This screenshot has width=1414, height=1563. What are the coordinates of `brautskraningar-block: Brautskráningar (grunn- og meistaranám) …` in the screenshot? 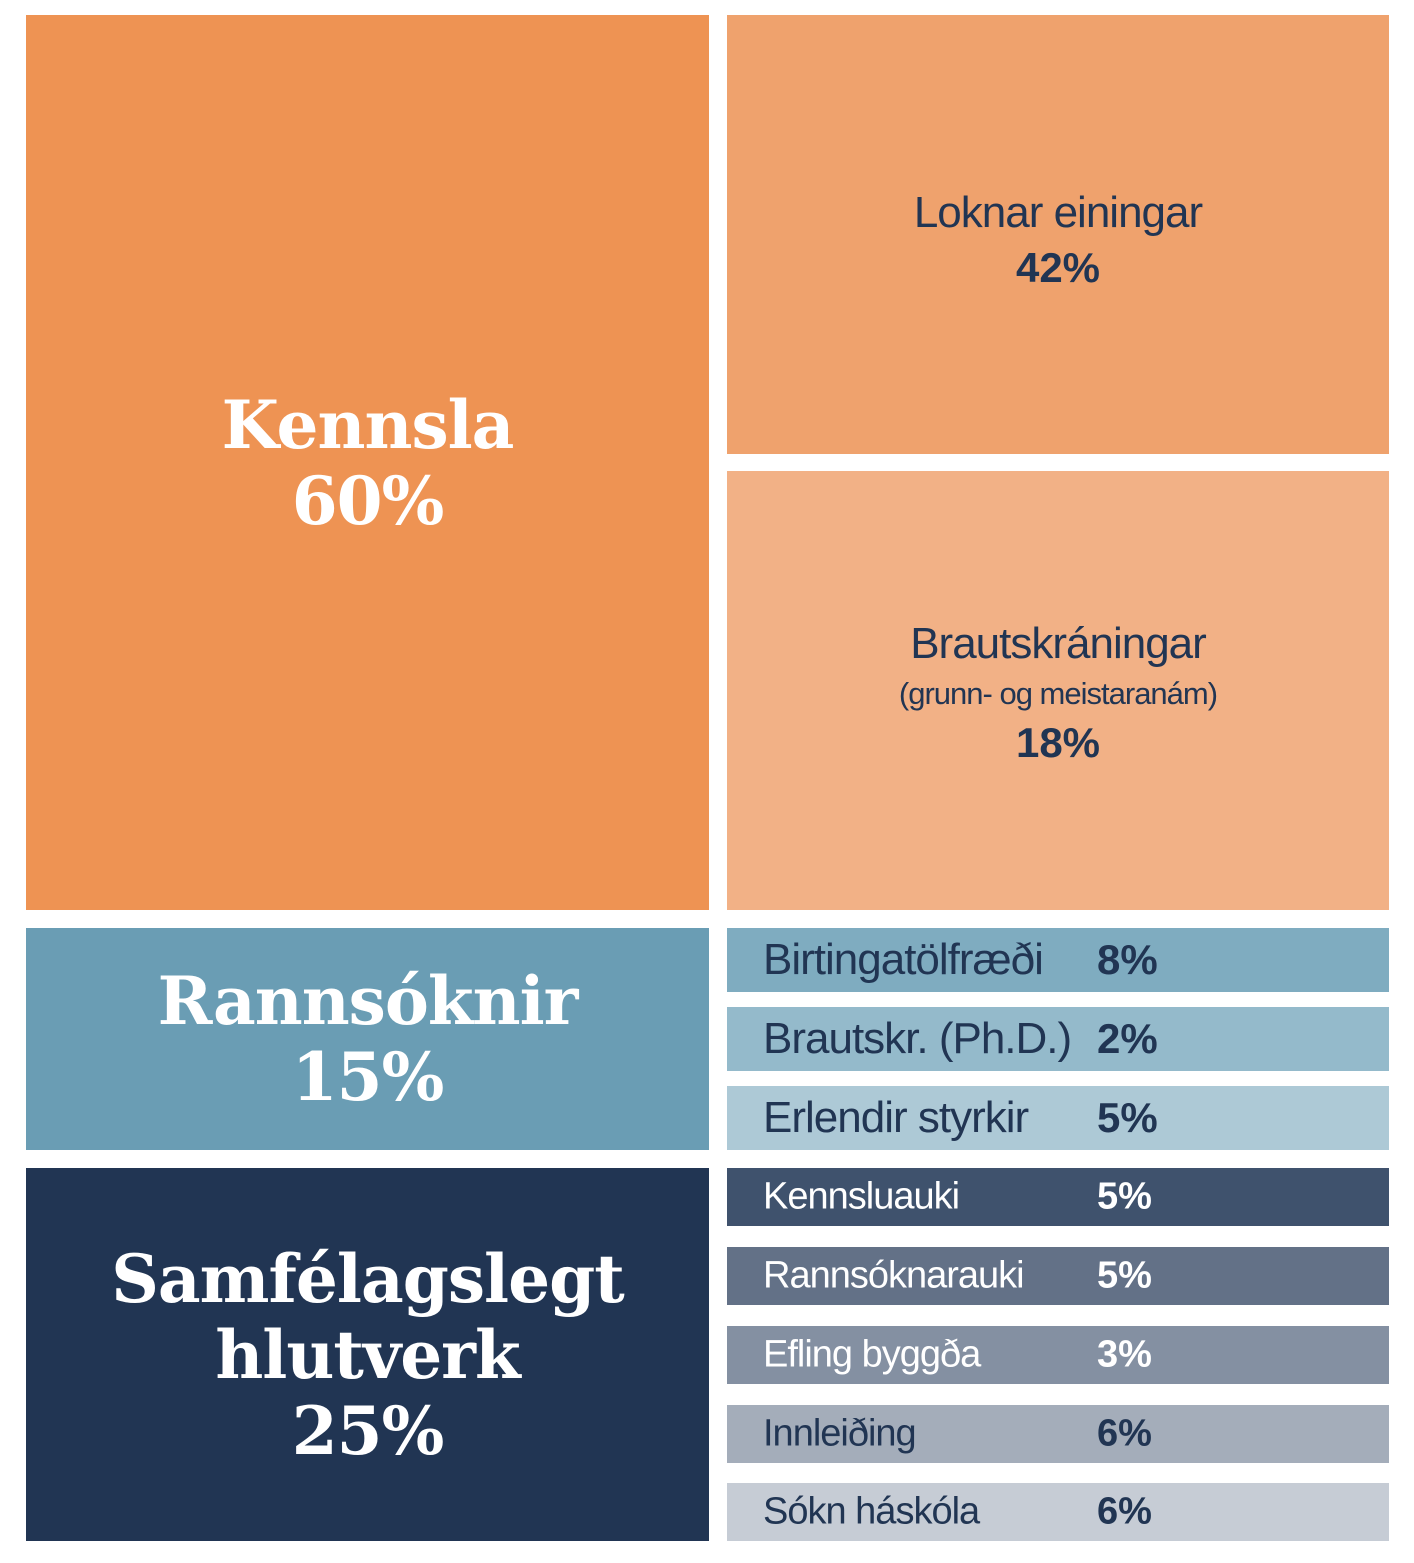 It's located at (1058, 690).